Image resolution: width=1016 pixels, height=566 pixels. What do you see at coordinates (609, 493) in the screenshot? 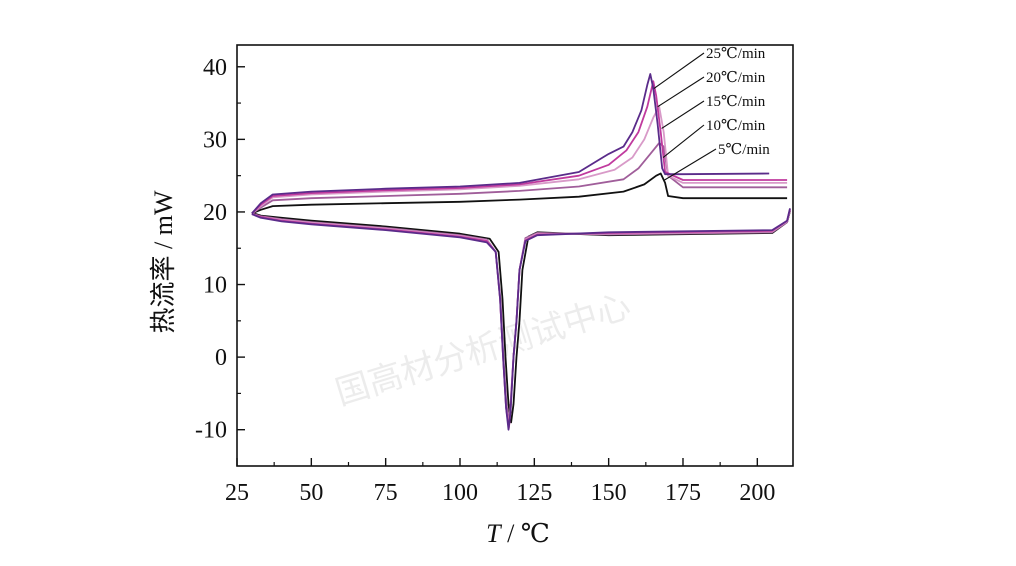
I see `x-tick-label: 150` at bounding box center [609, 493].